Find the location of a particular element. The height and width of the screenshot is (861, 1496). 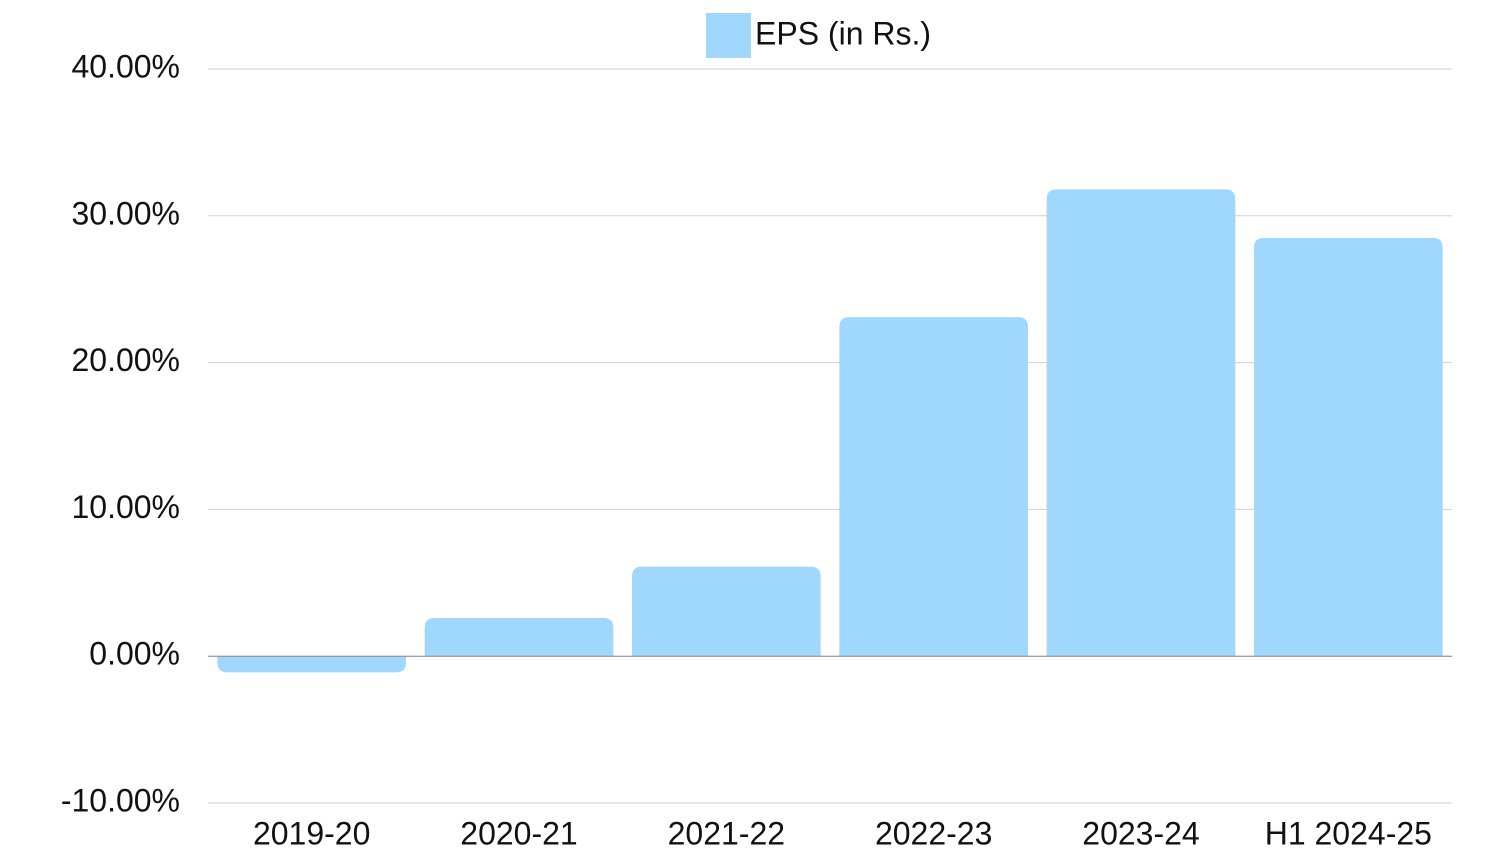

legend-swatch is located at coordinates (728, 35).